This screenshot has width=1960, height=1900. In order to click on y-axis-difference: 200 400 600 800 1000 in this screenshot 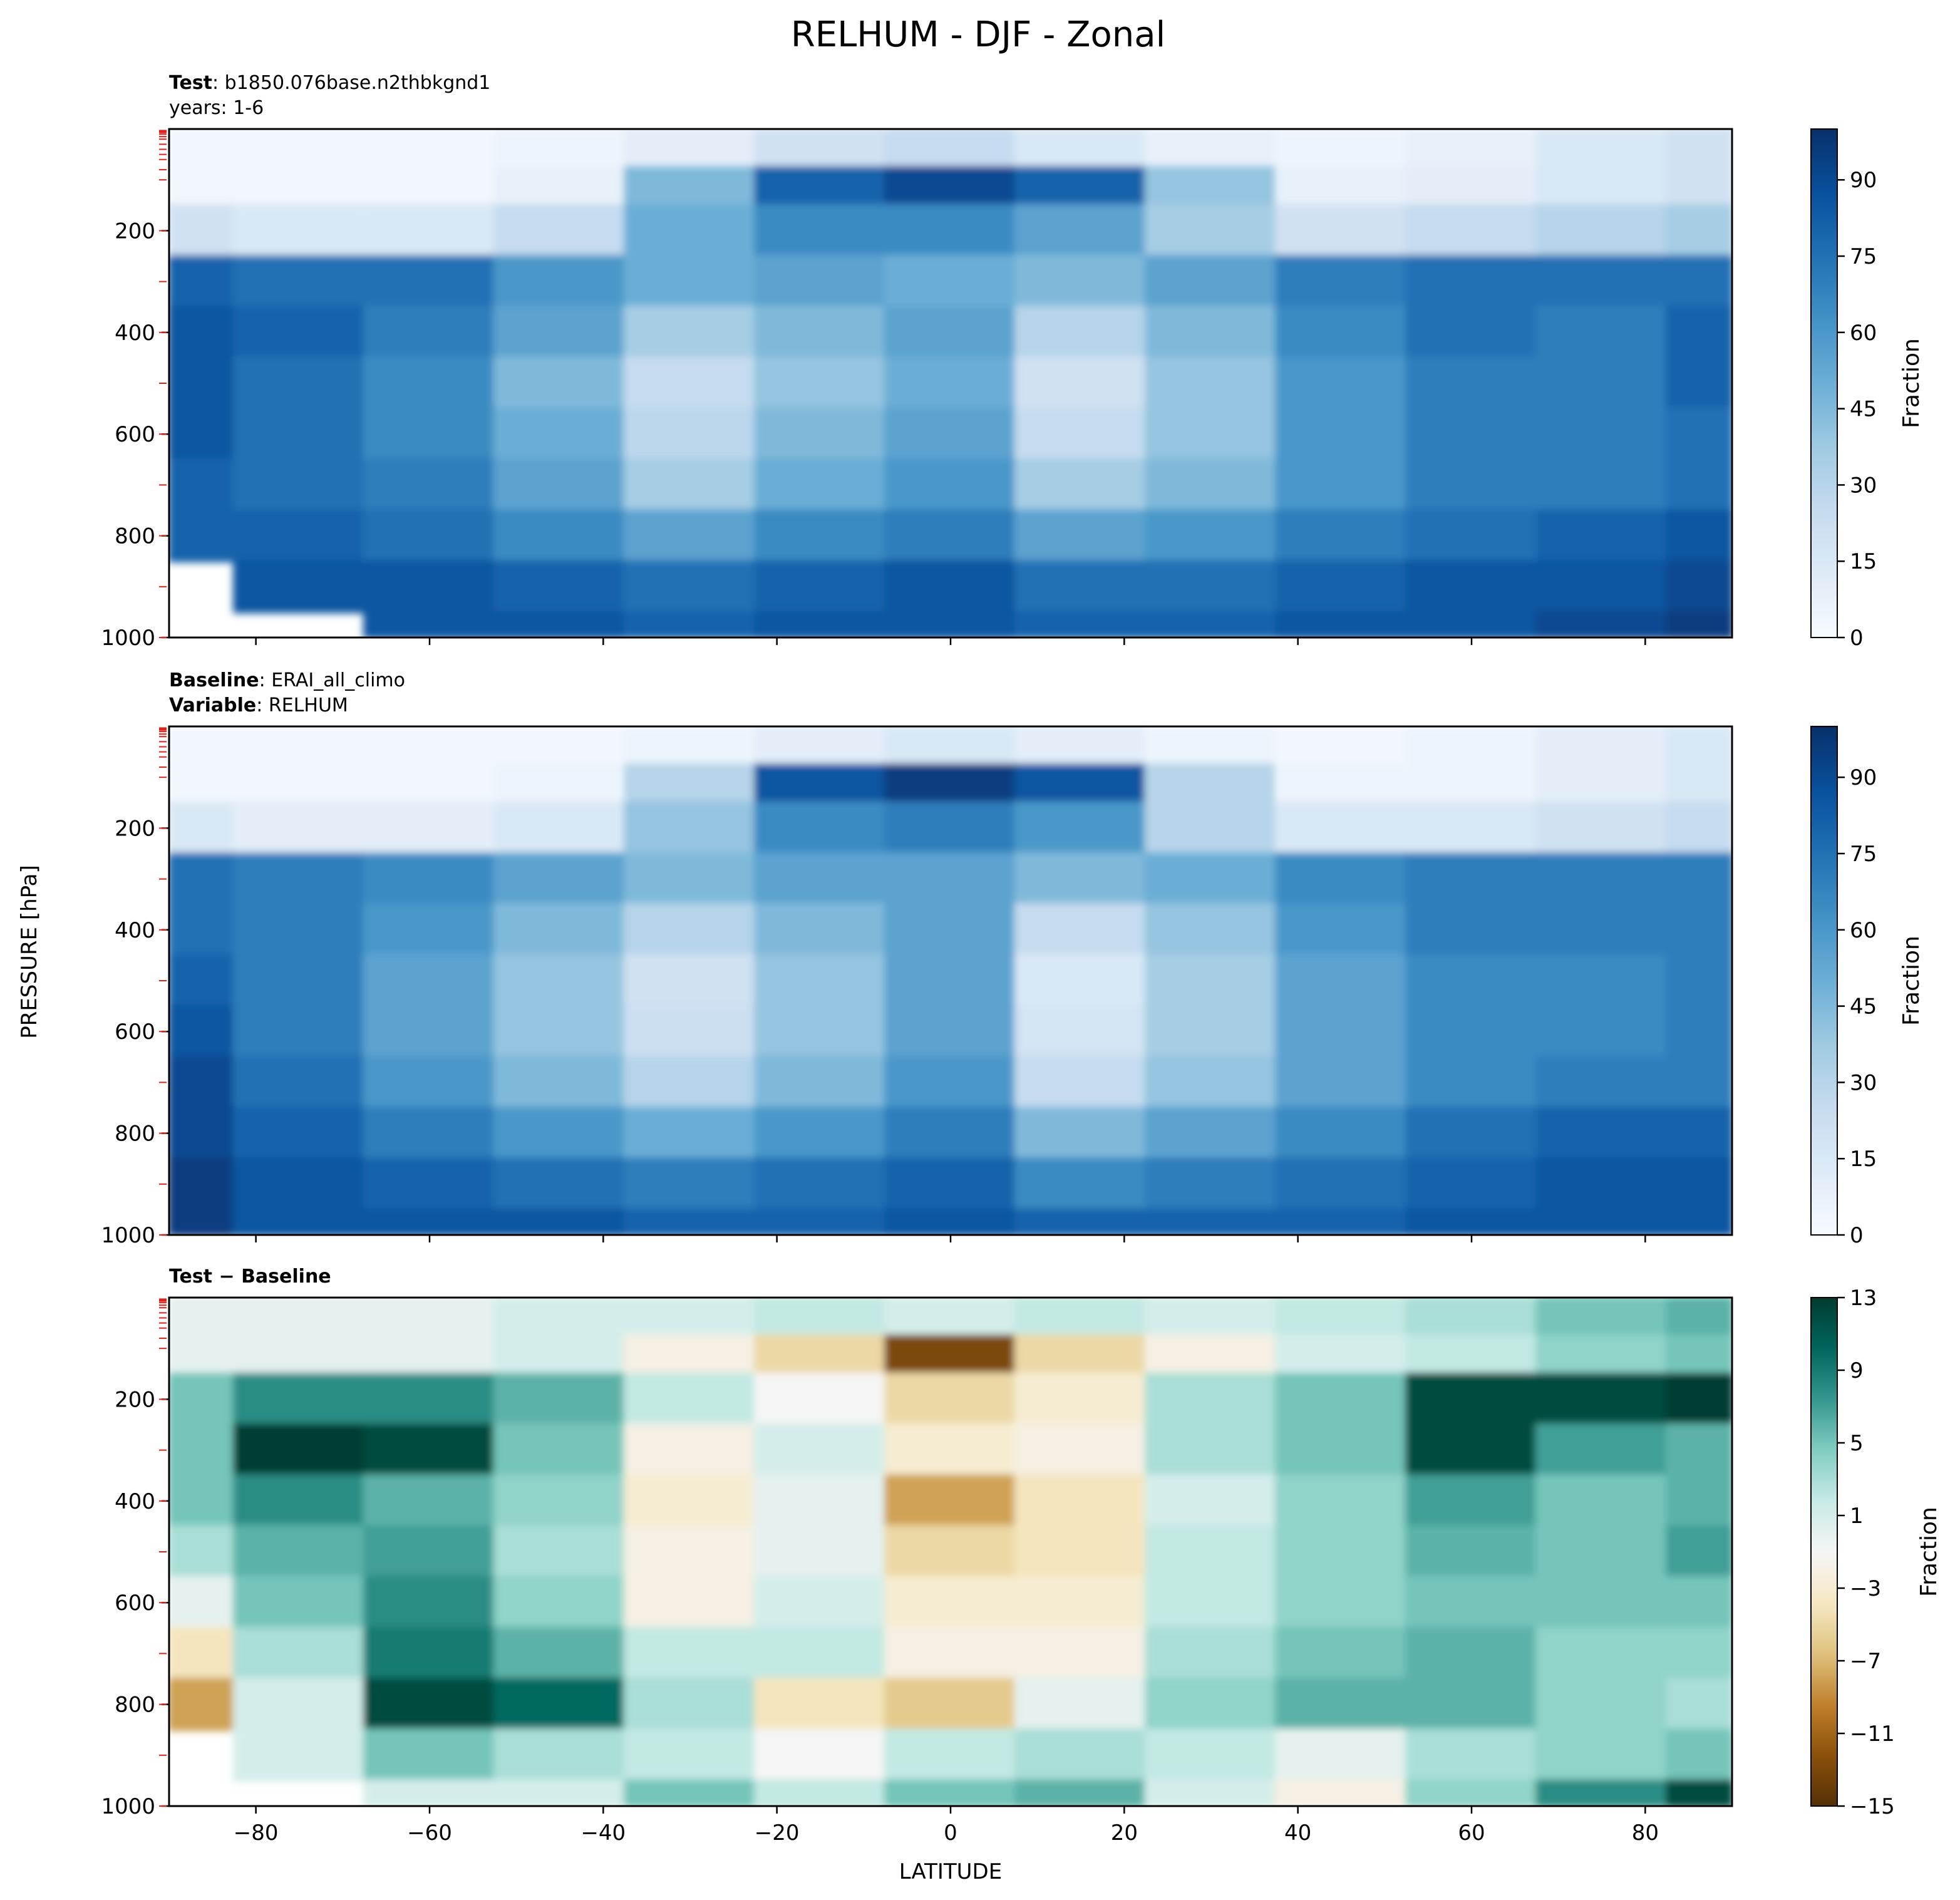, I will do `click(135, 1603)`.